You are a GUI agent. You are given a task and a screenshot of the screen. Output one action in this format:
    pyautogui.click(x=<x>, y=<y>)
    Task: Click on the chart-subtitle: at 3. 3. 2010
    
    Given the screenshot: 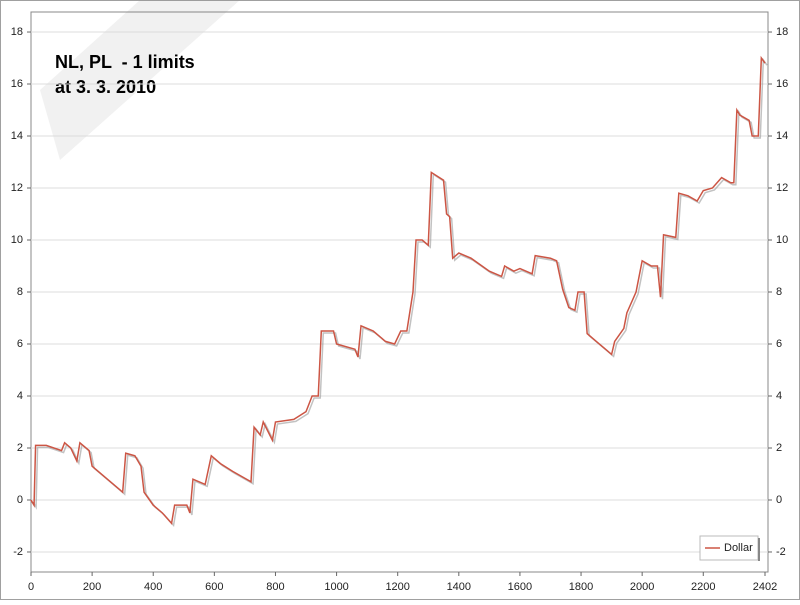 What is the action you would take?
    pyautogui.click(x=105, y=87)
    